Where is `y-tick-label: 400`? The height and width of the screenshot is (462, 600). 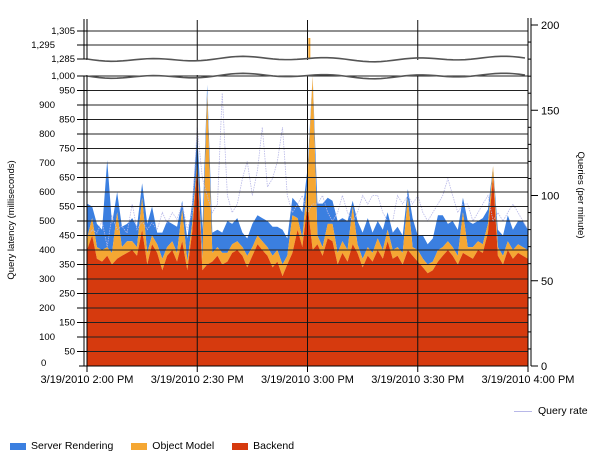
y-tick-label: 400 is located at coordinates (47, 250).